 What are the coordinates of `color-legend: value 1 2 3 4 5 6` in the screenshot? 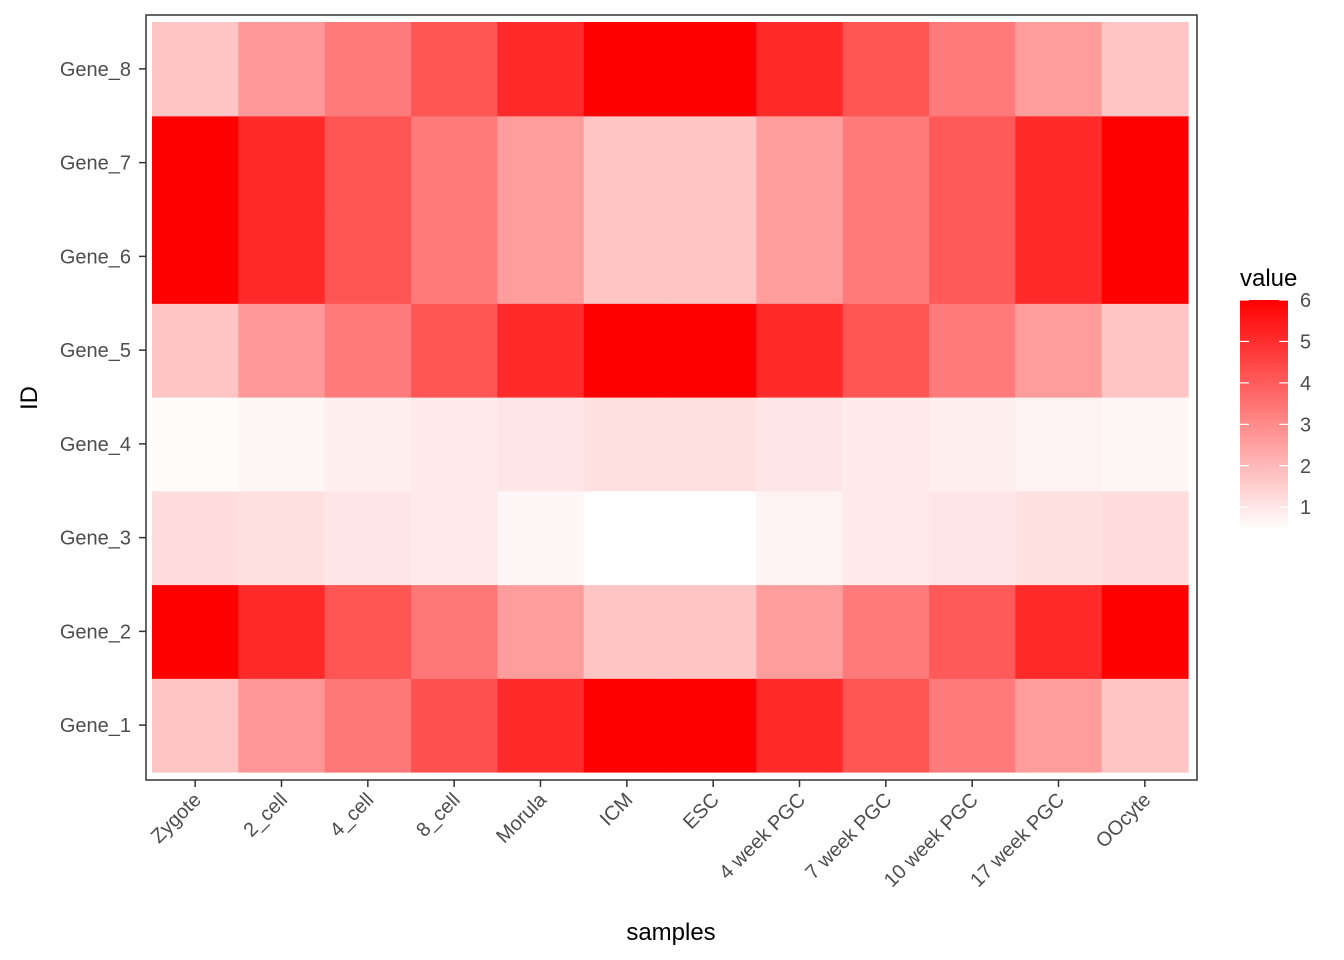 It's located at (1275, 397).